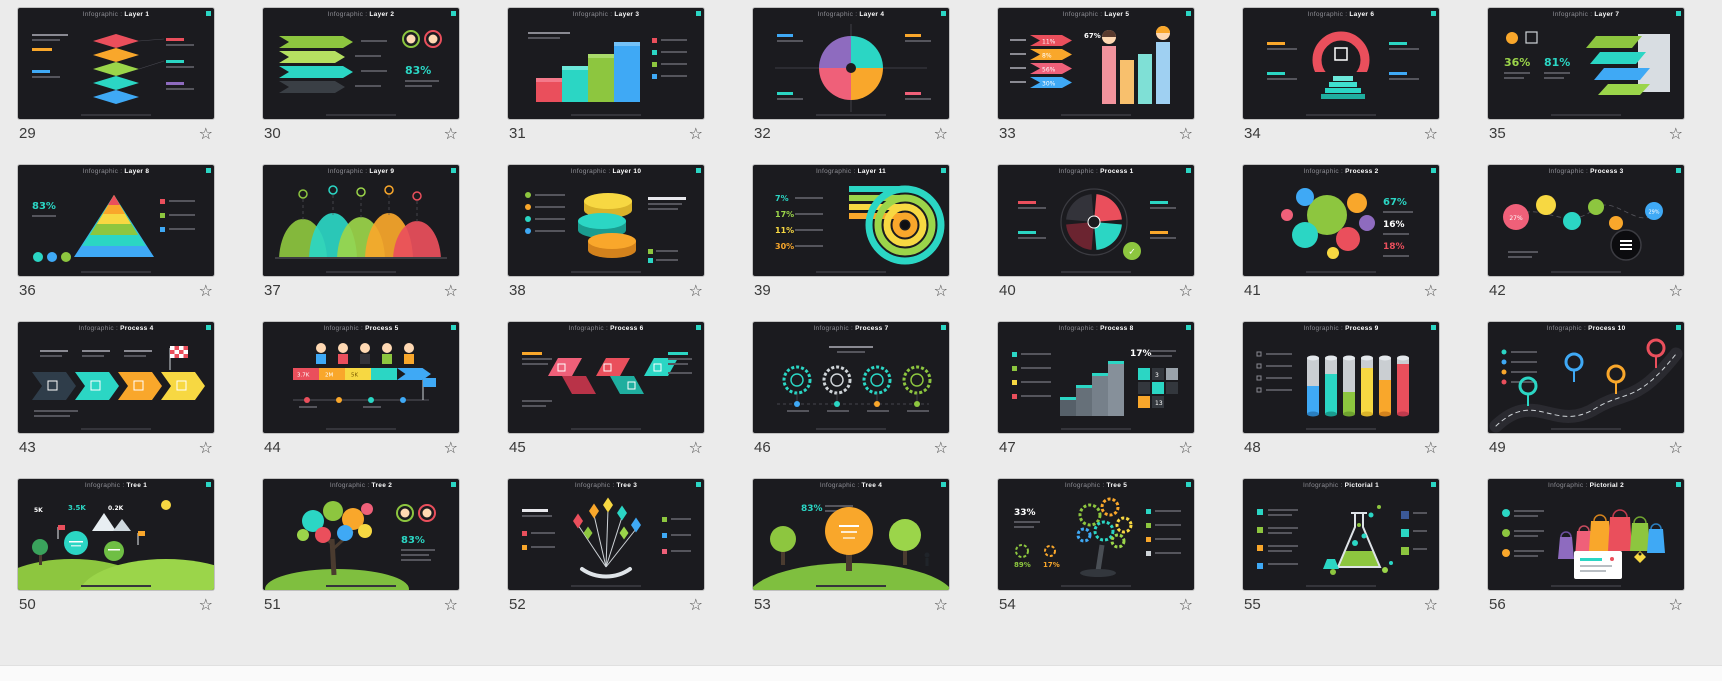  I want to click on slide-artwork: 3.7K 2M 5K, so click(364, 375).